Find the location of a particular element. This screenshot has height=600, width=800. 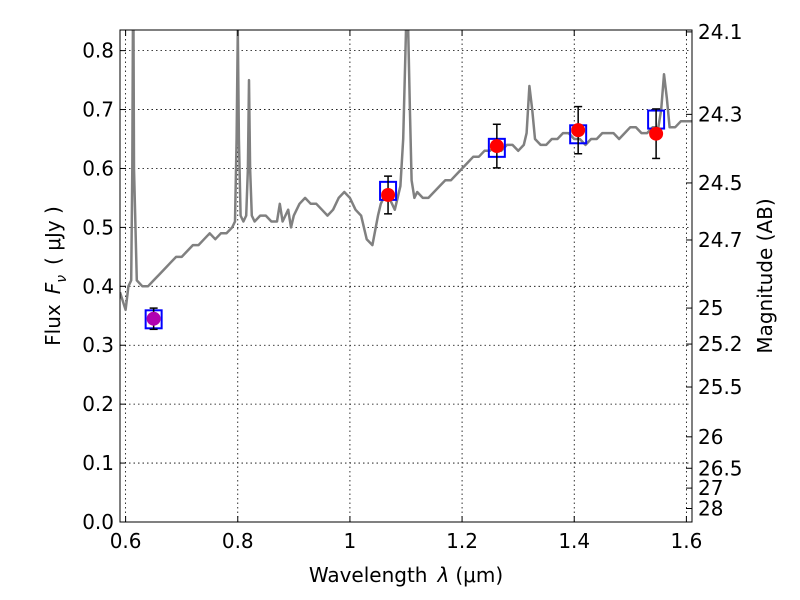

magnitude-tick-label: 25.2 is located at coordinates (720, 344).